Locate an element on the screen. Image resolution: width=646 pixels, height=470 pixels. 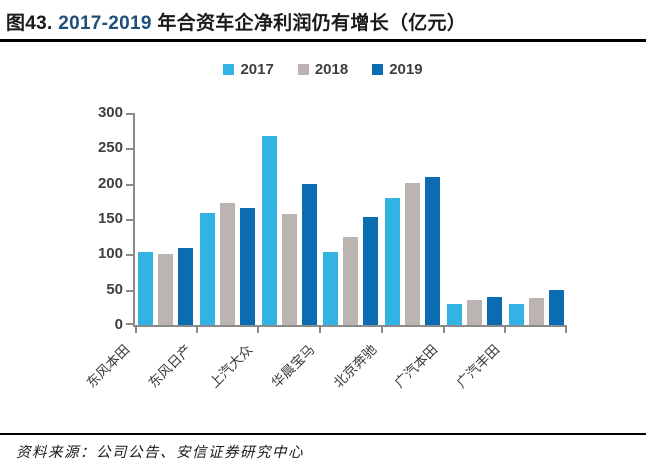
x-category-label: 华晨宝马 is located at coordinates (293, 366).